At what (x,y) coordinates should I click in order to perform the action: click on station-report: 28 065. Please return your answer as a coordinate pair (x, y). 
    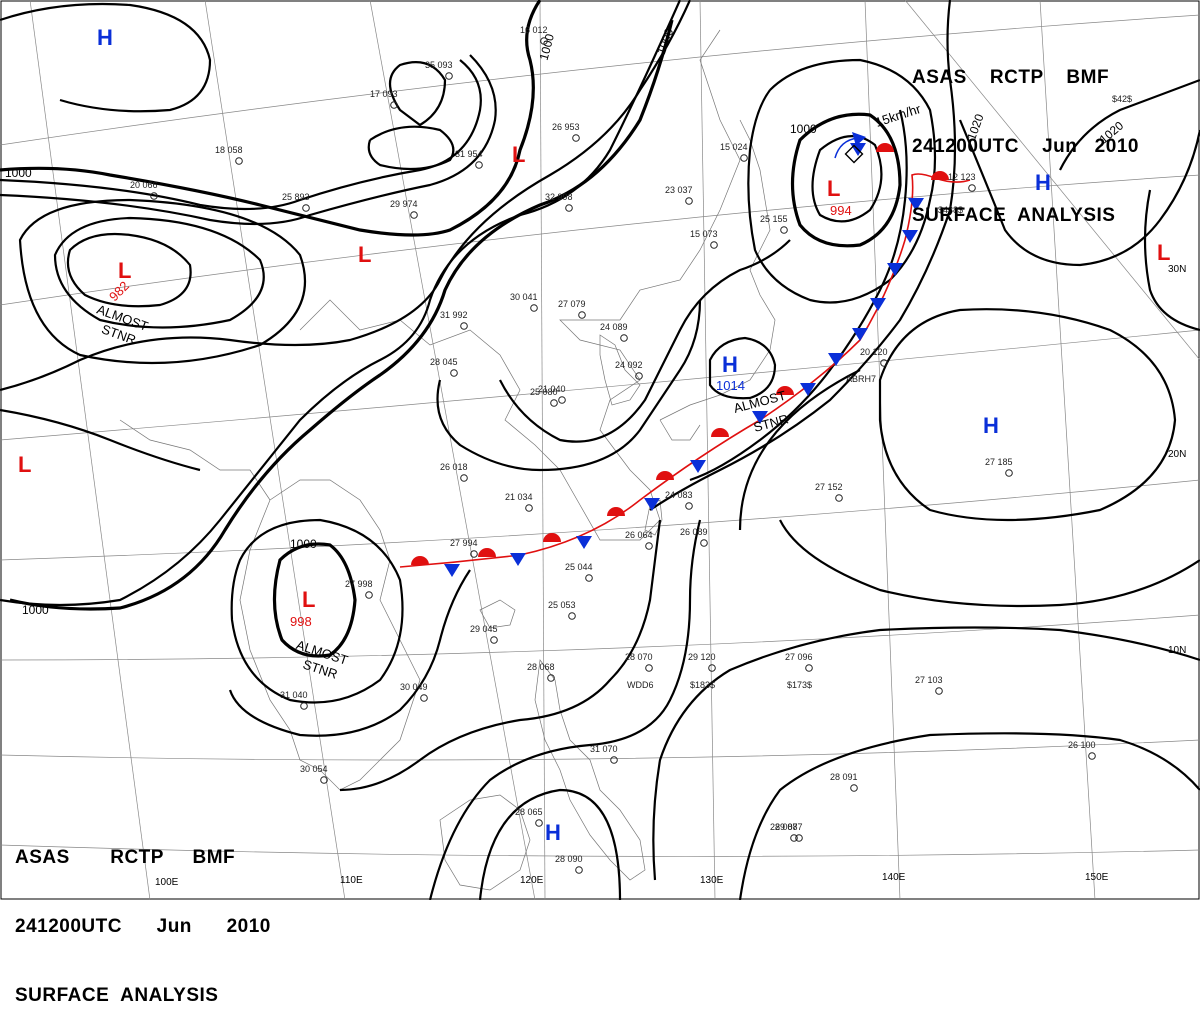
    Looking at the image, I should click on (529, 812).